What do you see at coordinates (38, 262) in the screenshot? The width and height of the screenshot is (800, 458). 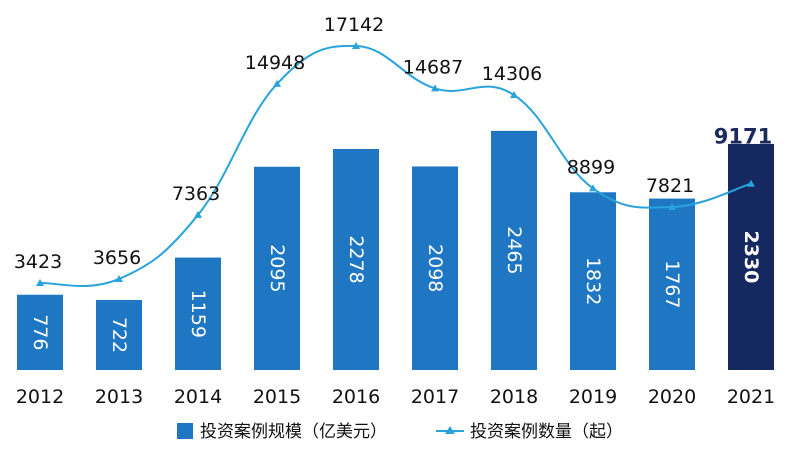 I see `count-value-label-2012: 3423` at bounding box center [38, 262].